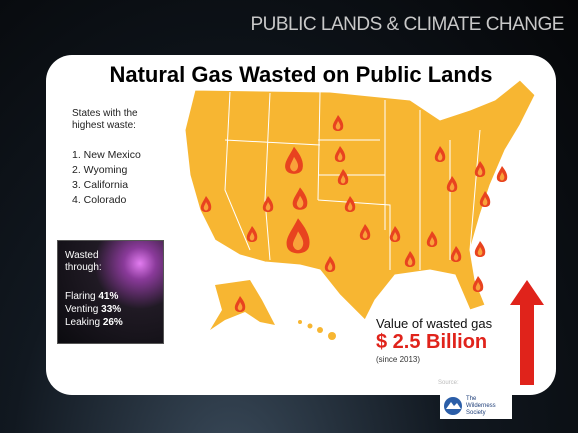 Image resolution: width=578 pixels, height=433 pixels. Describe the element at coordinates (108, 296) in the screenshot. I see `wasted-value: 41%` at that location.